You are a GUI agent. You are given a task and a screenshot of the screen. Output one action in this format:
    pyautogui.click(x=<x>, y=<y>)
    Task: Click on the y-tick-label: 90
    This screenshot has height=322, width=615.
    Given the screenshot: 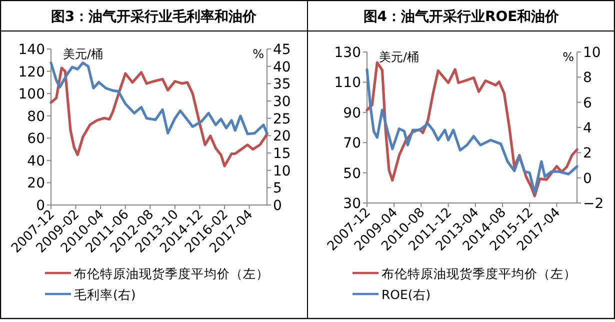 What is the action you would take?
    pyautogui.click(x=352, y=113)
    